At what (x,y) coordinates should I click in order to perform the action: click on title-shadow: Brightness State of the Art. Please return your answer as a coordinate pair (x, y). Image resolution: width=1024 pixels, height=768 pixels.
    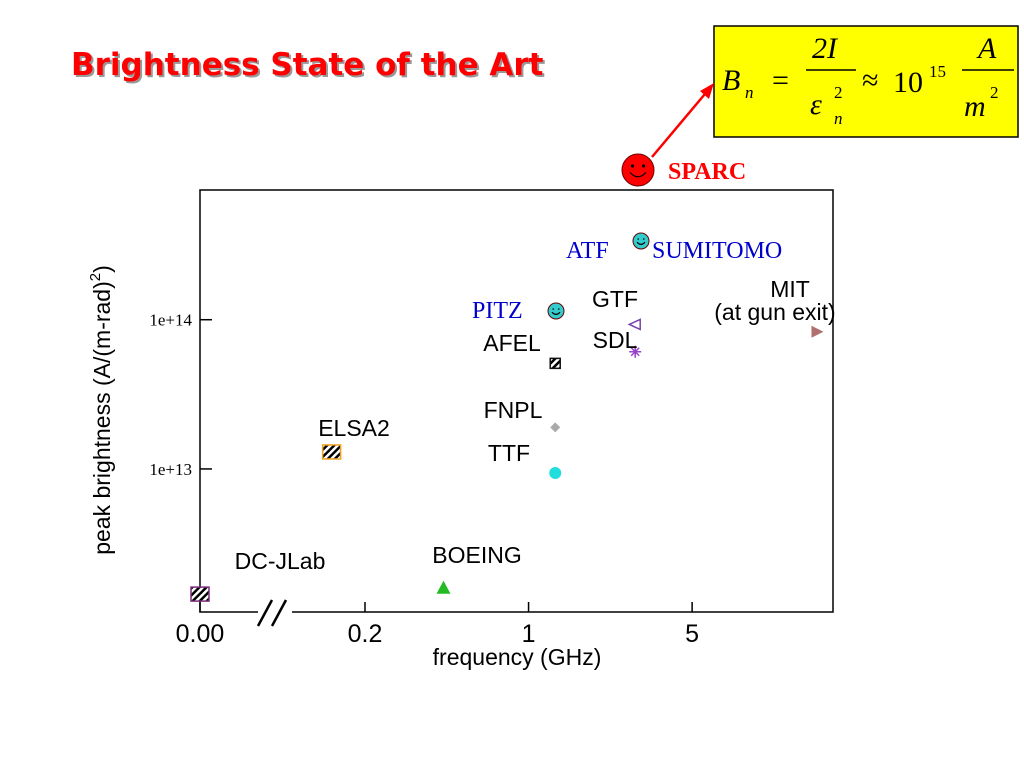
    Looking at the image, I should click on (309, 67).